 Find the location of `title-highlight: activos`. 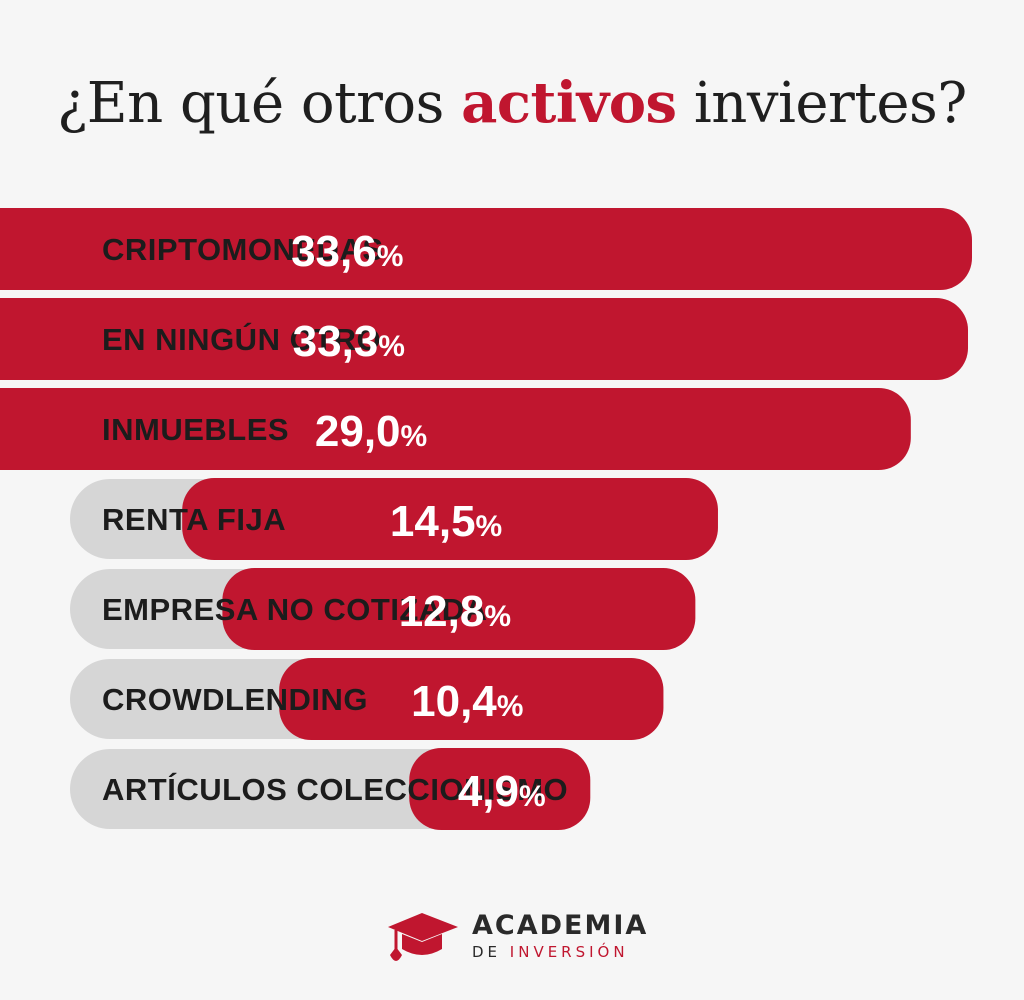

title-highlight: activos is located at coordinates (569, 103).